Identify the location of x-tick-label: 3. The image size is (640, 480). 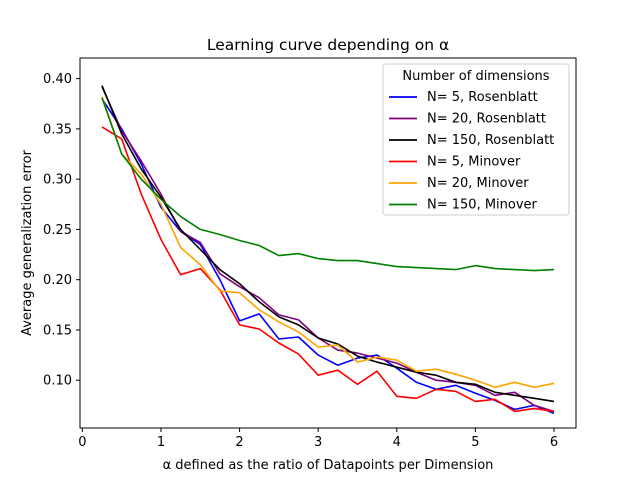
(318, 442).